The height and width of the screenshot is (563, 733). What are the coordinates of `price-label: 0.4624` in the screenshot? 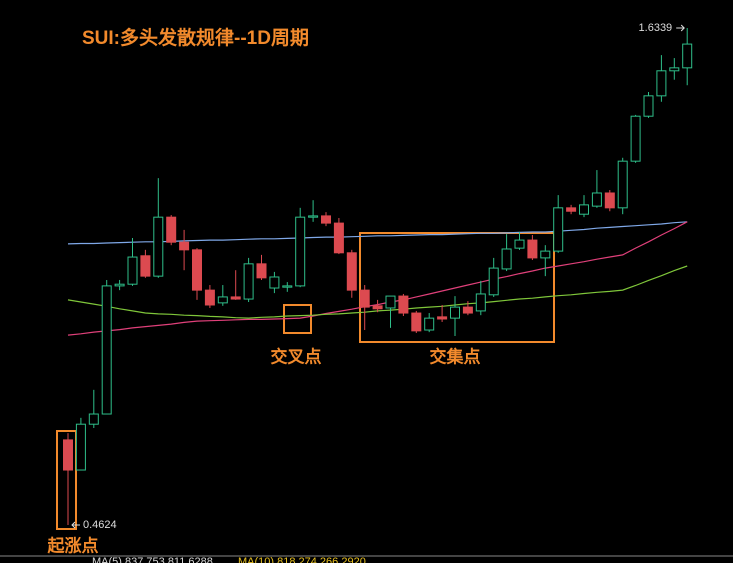 It's located at (100, 525).